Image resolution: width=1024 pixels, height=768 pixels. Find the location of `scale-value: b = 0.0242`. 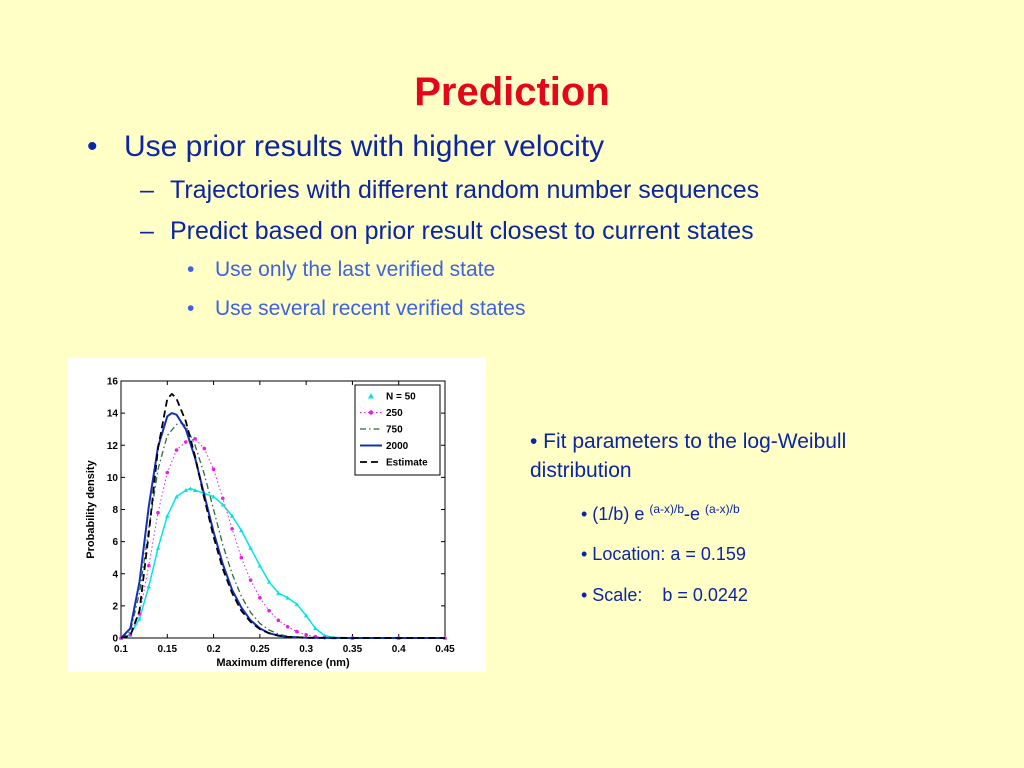

scale-value: b = 0.0242 is located at coordinates (705, 595).